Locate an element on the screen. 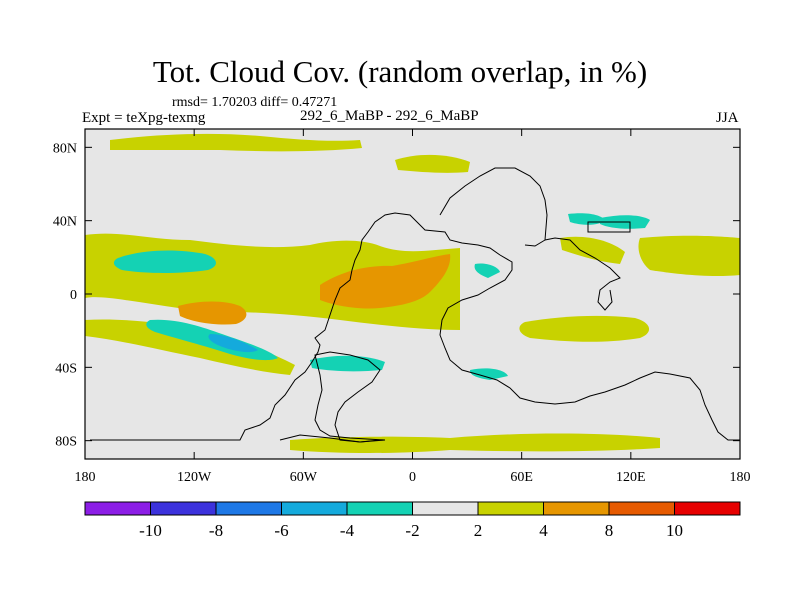  chart-title: Tot. Cloud Cov. (random overlap, in %) is located at coordinates (400, 71).